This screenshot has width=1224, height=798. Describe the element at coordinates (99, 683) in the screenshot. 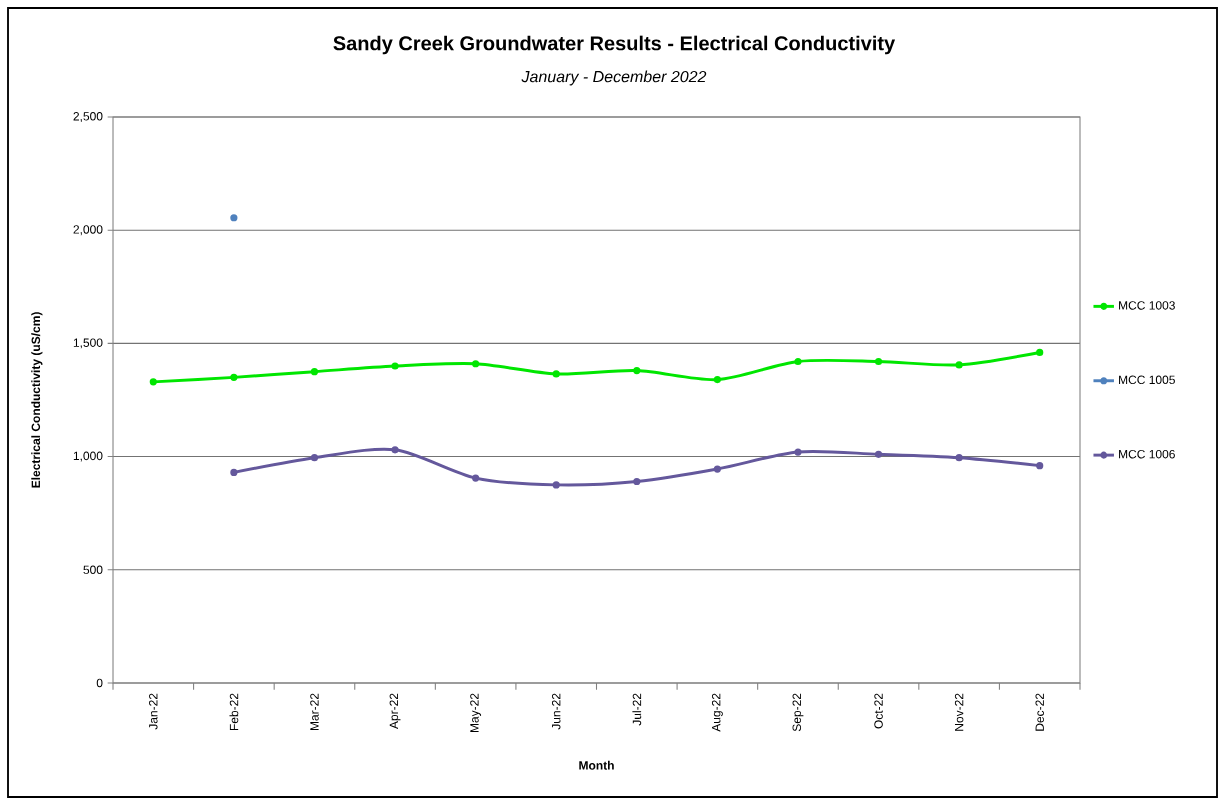

I see `y-tick-label: 0` at that location.